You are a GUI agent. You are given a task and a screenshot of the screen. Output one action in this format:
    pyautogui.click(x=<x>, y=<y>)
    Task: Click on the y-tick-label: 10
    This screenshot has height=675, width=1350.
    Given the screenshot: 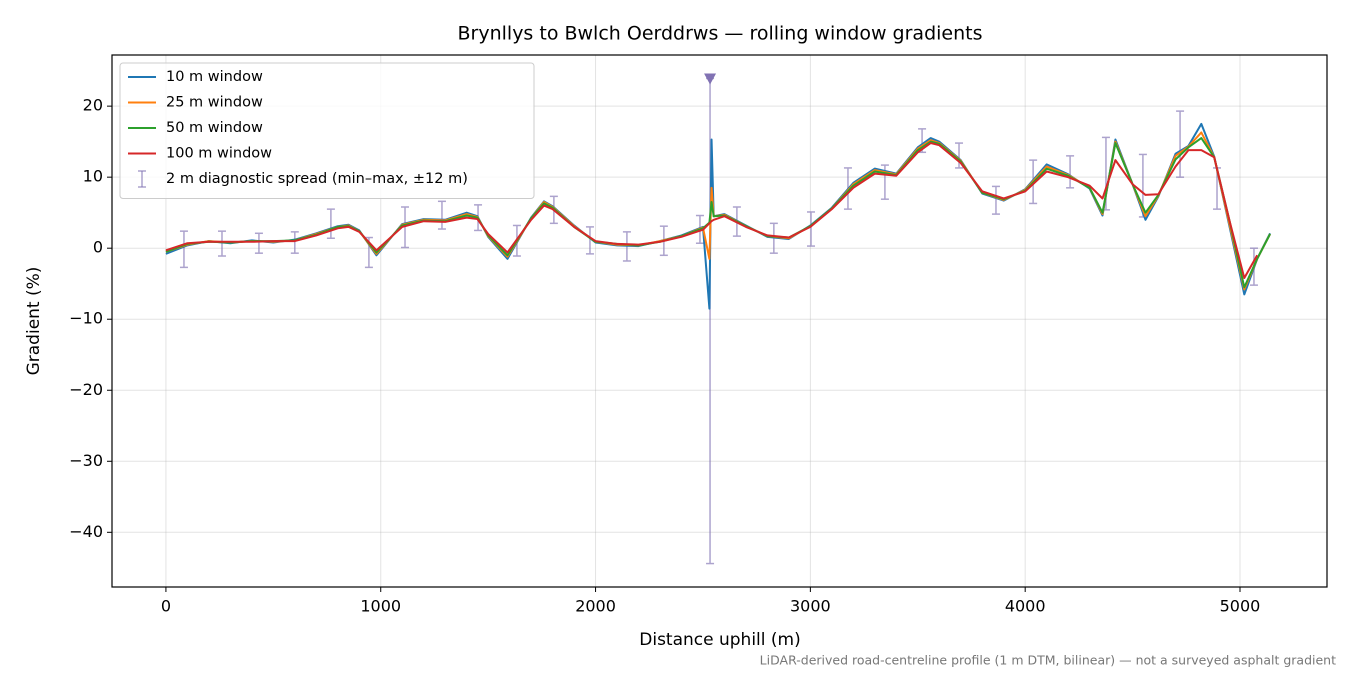 What is the action you would take?
    pyautogui.click(x=93, y=176)
    